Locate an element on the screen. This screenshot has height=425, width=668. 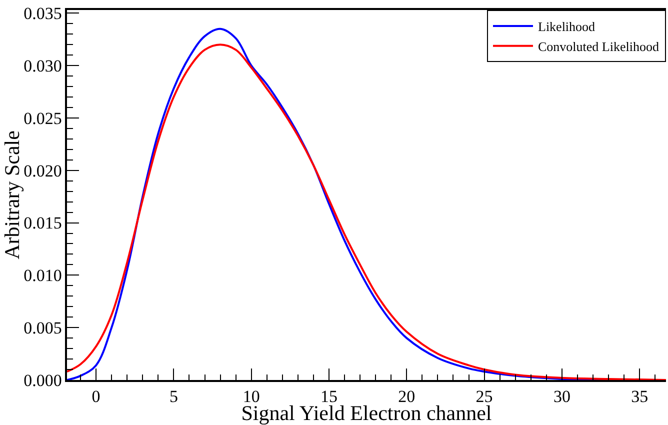
legend-label: Likelihood is located at coordinates (567, 26).